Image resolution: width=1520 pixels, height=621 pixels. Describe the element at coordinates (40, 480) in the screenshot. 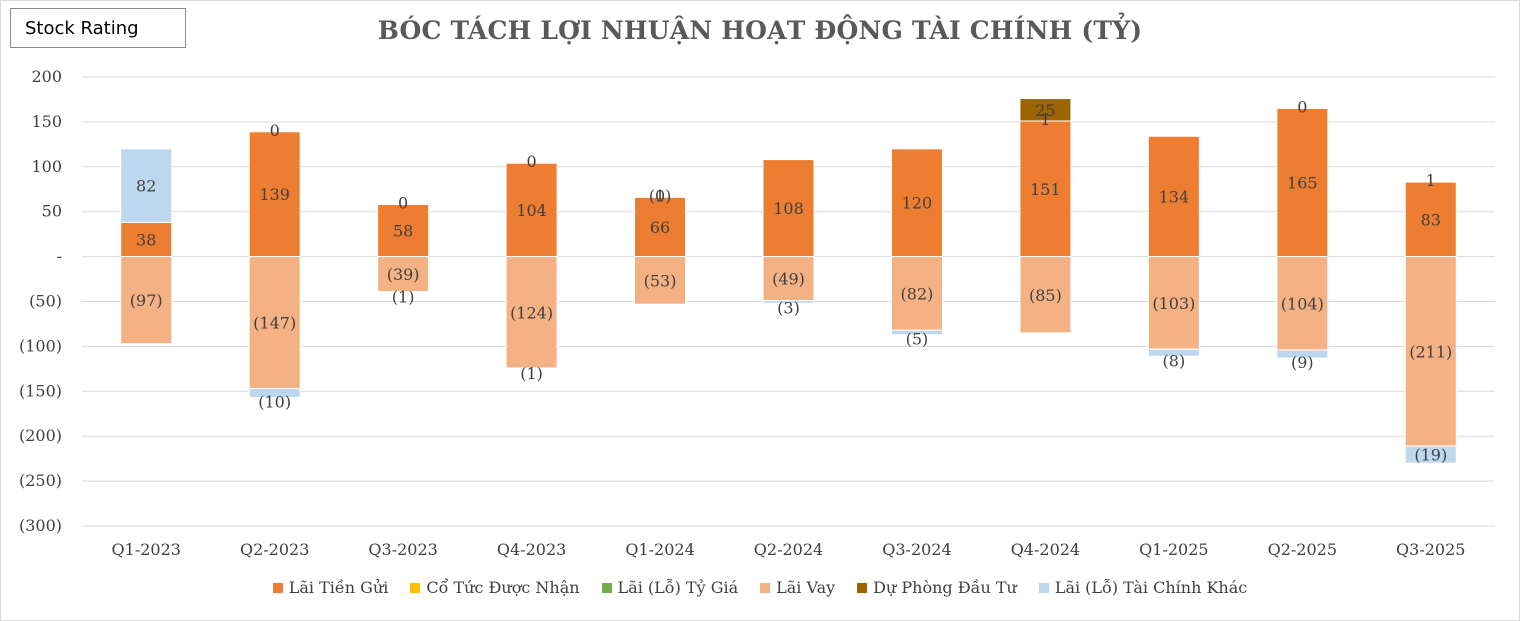

I see `y-tick-label: (250)` at that location.